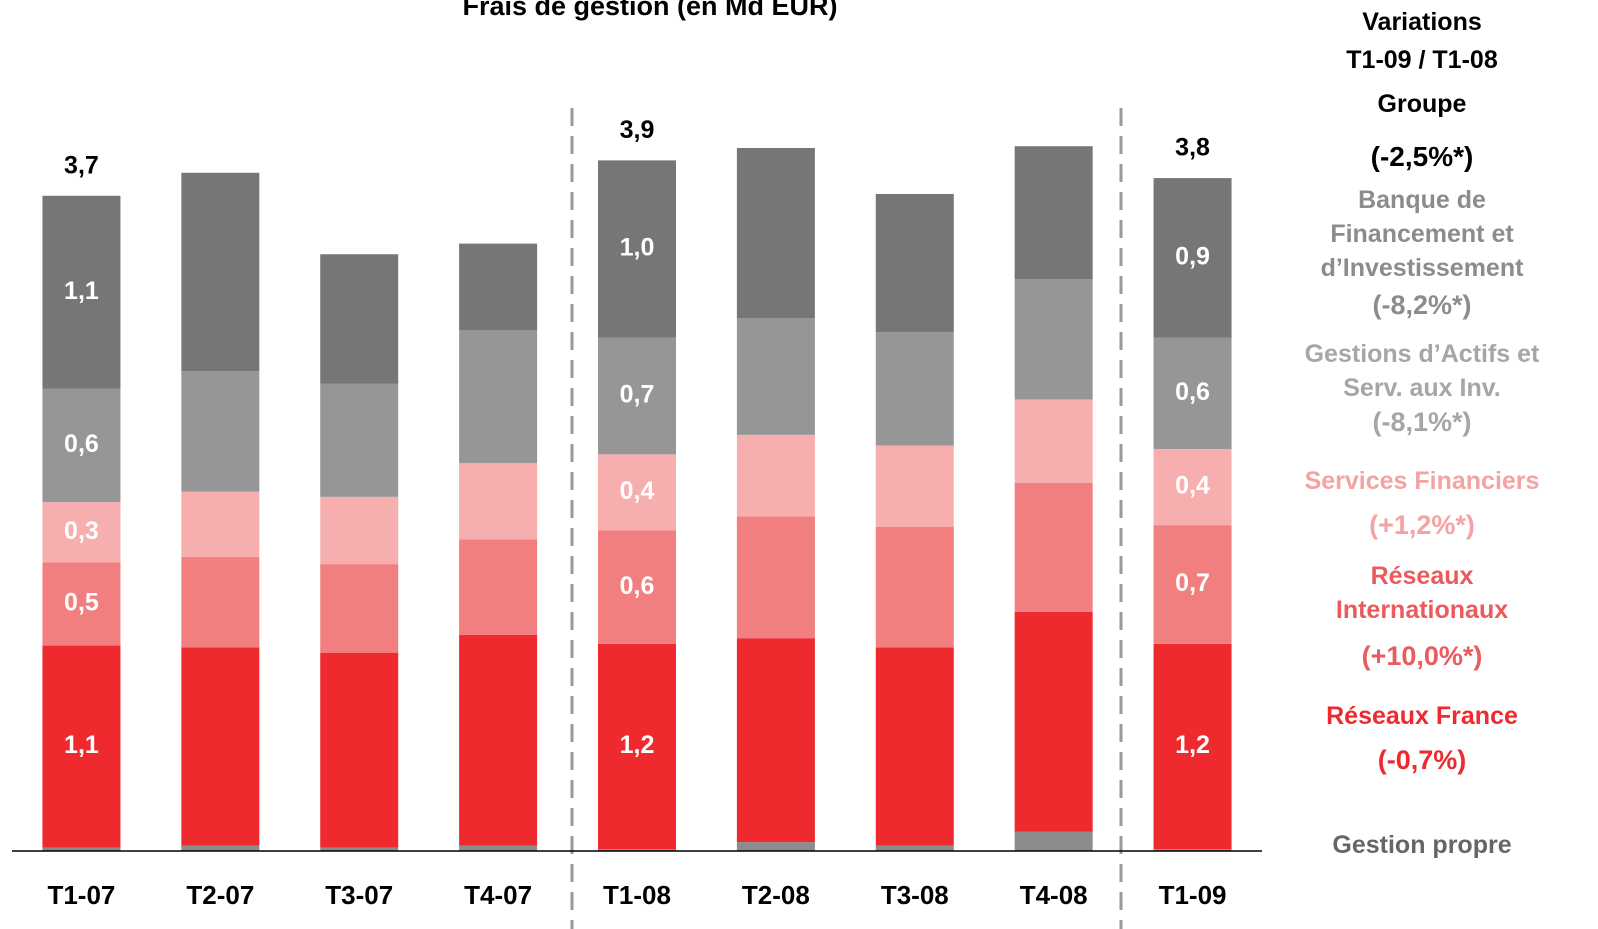 The image size is (1598, 929). What do you see at coordinates (637, 130) in the screenshot?
I see `total-label: 3,9` at bounding box center [637, 130].